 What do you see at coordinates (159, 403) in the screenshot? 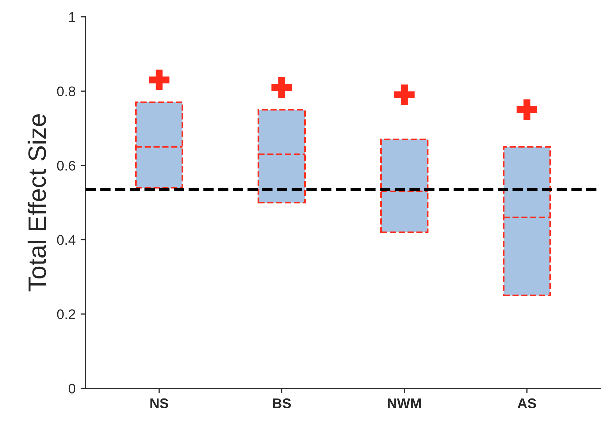
I see `x-tick-label: NS` at bounding box center [159, 403].